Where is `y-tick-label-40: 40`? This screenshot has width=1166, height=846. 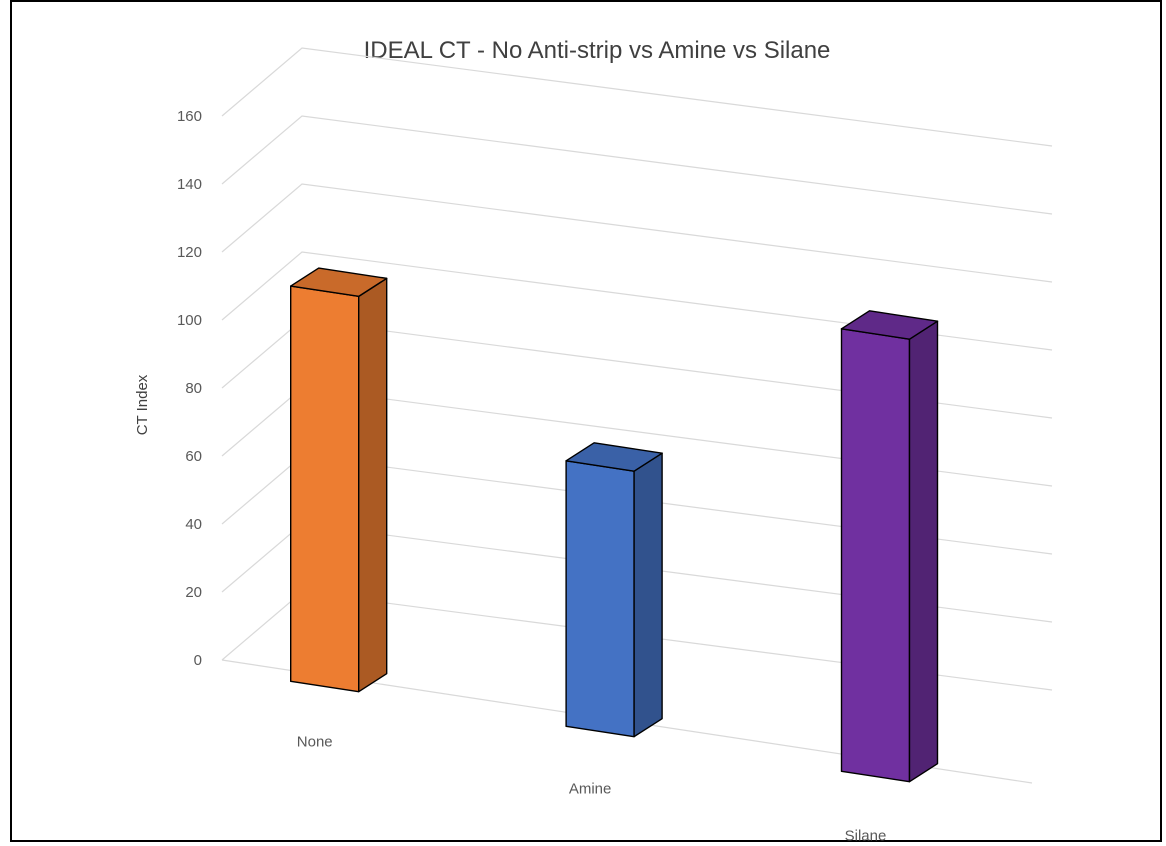
y-tick-label-40: 40 is located at coordinates (193, 524).